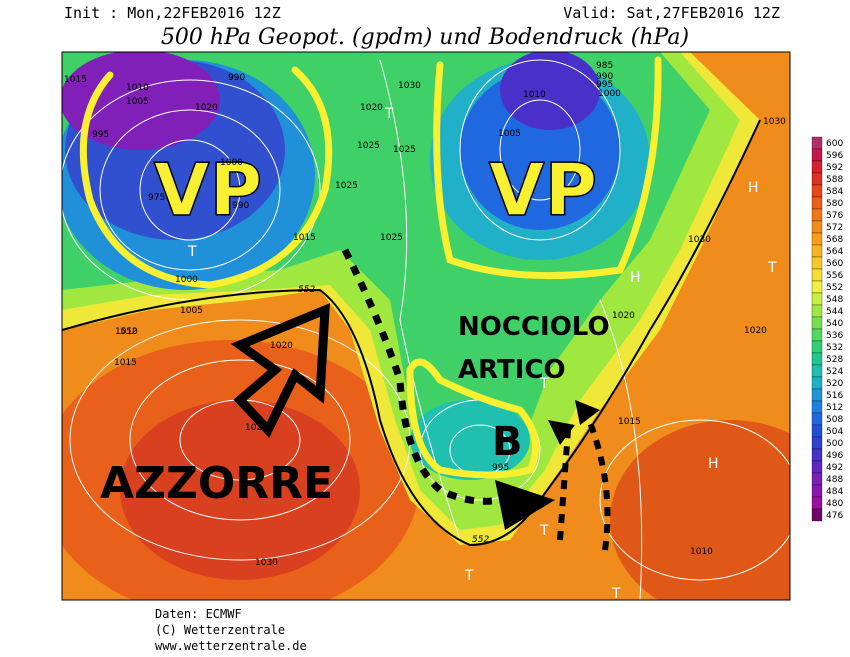  I want to click on legend-label: 532, so click(834, 348).